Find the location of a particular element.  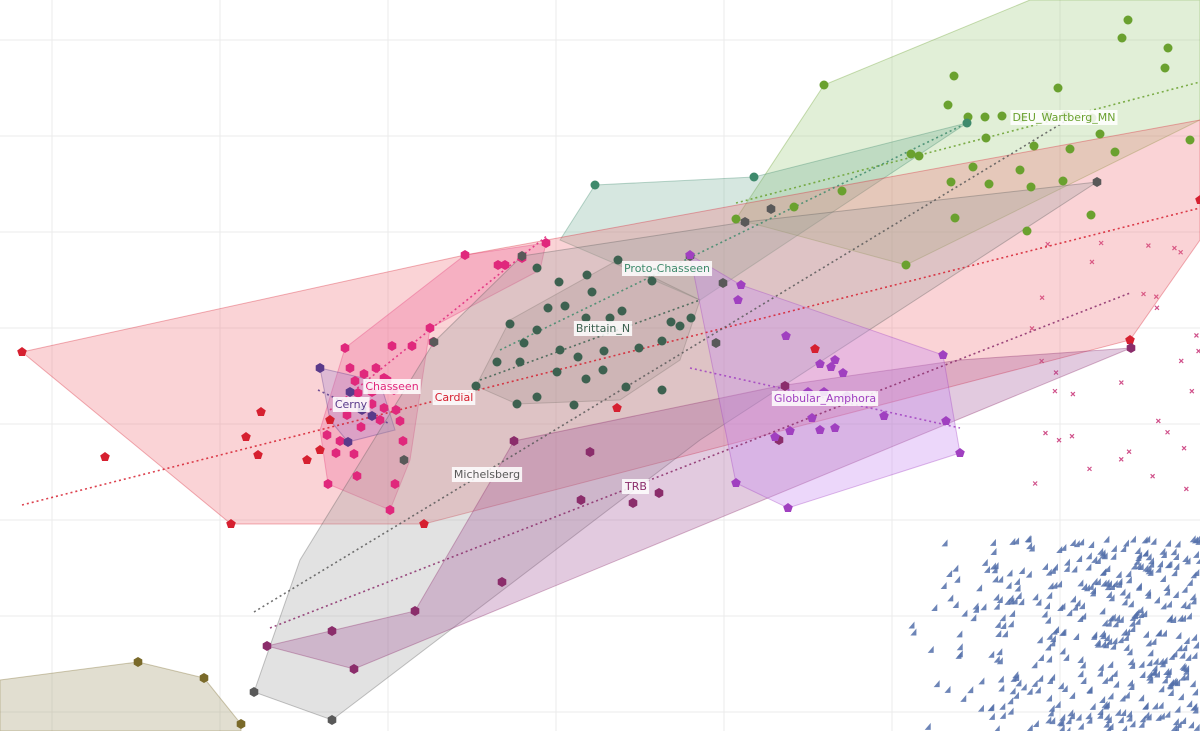

chasseen-label-text: Chasseen is located at coordinates (391, 386).